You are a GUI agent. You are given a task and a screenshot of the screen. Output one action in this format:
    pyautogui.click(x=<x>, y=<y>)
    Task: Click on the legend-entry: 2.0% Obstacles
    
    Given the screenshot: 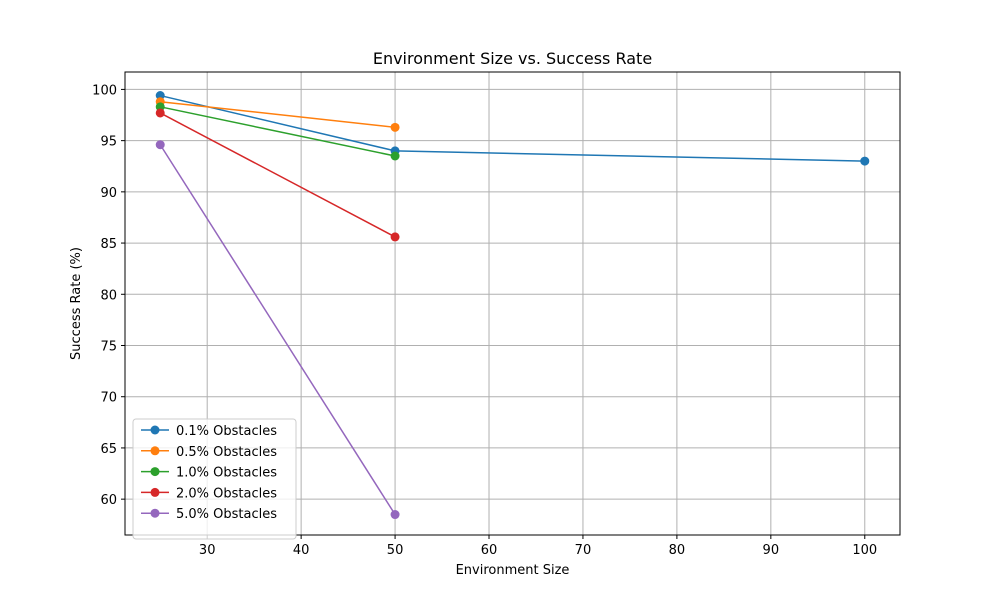 What is the action you would take?
    pyautogui.click(x=209, y=493)
    